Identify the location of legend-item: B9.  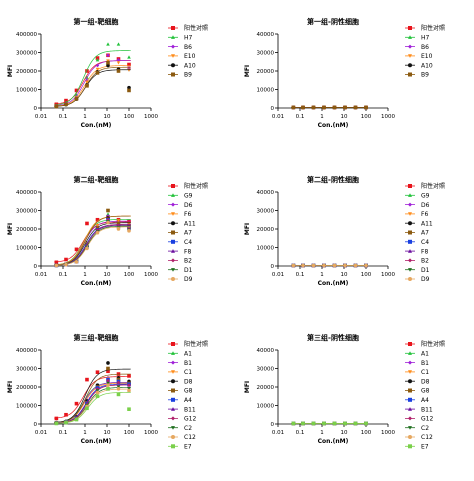
(417, 75).